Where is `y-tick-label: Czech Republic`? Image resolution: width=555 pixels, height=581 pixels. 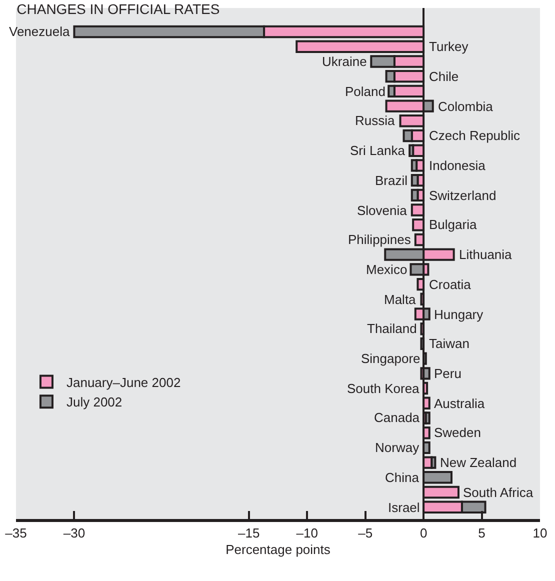 y-tick-label: Czech Republic is located at coordinates (475, 135).